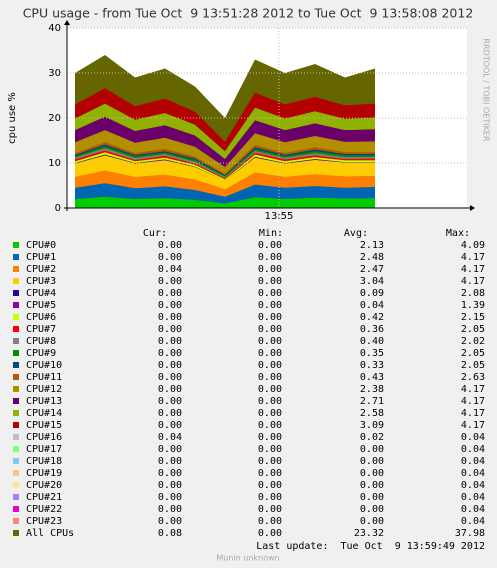  Describe the element at coordinates (54, 28) in the screenshot. I see `y-tick-label: 40` at that location.